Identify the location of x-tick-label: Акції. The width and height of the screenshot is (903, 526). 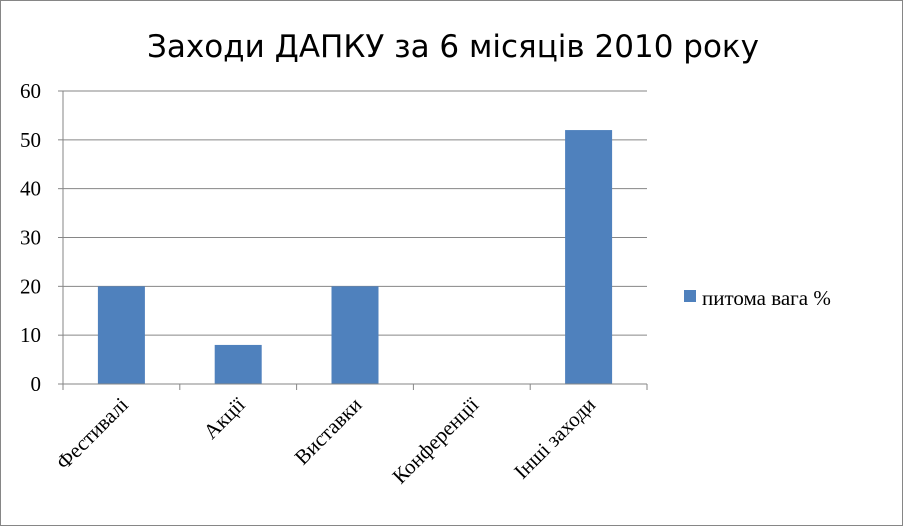
(224, 417).